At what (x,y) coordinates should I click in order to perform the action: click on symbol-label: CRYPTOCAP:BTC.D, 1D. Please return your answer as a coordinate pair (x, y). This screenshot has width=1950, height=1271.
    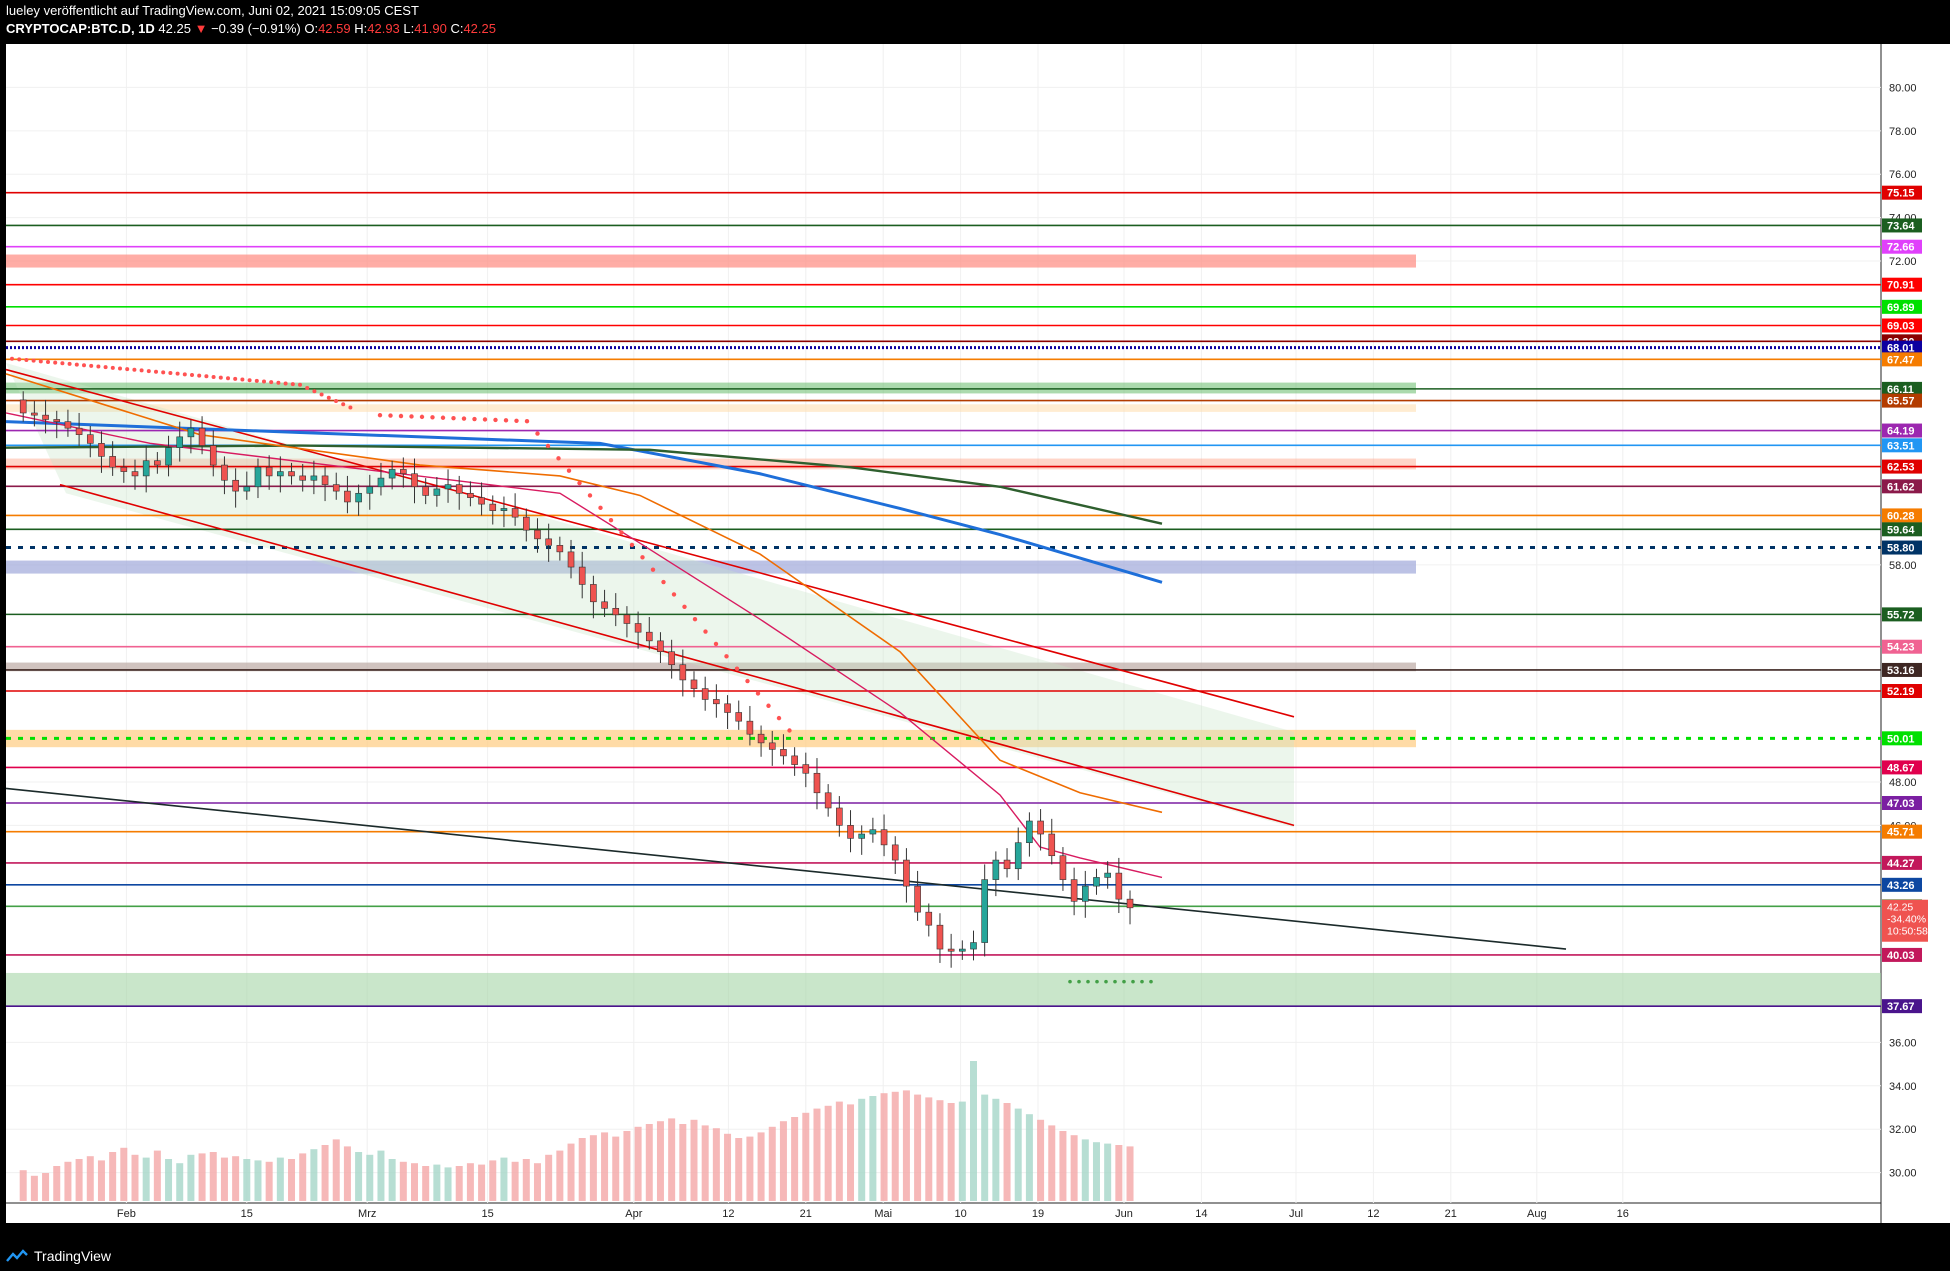
    Looking at the image, I should click on (80, 28).